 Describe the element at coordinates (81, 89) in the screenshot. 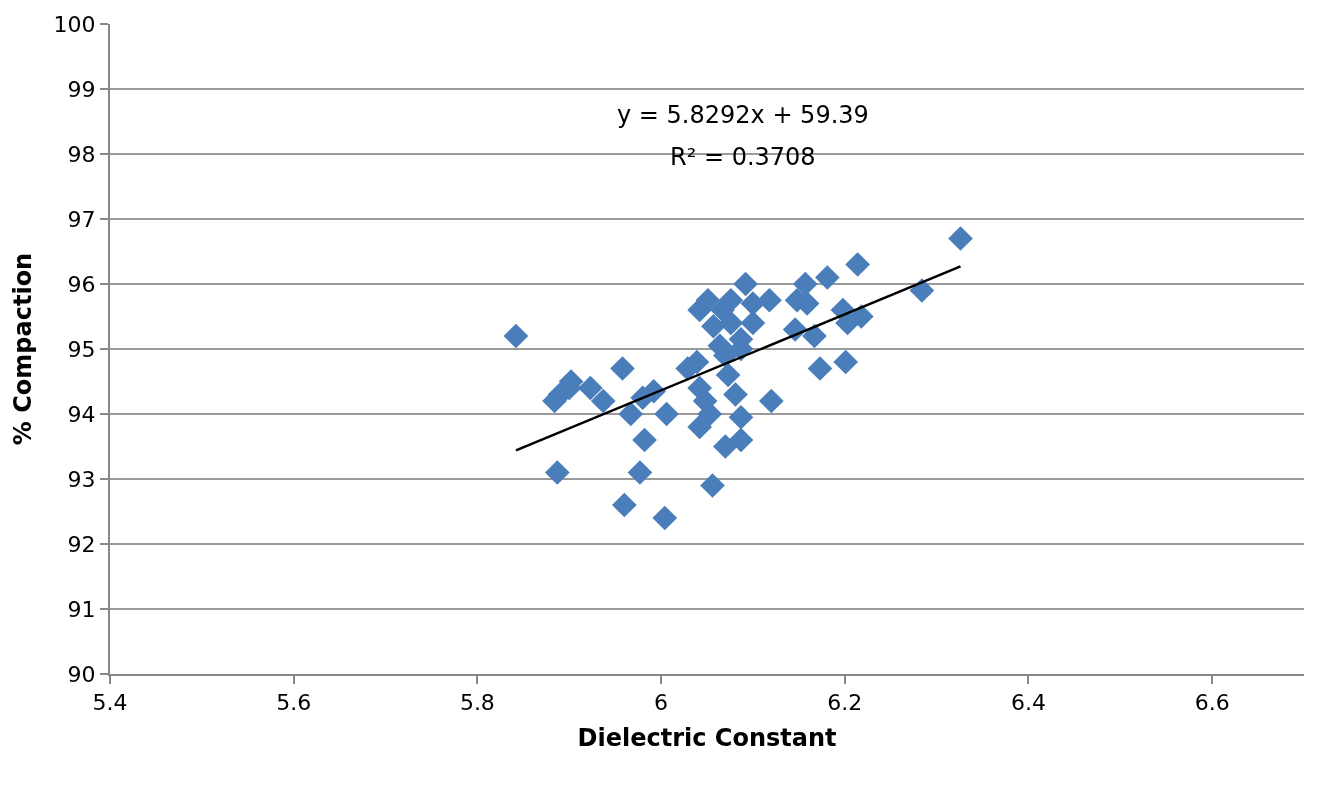

I see `y-tick-label: 99` at that location.